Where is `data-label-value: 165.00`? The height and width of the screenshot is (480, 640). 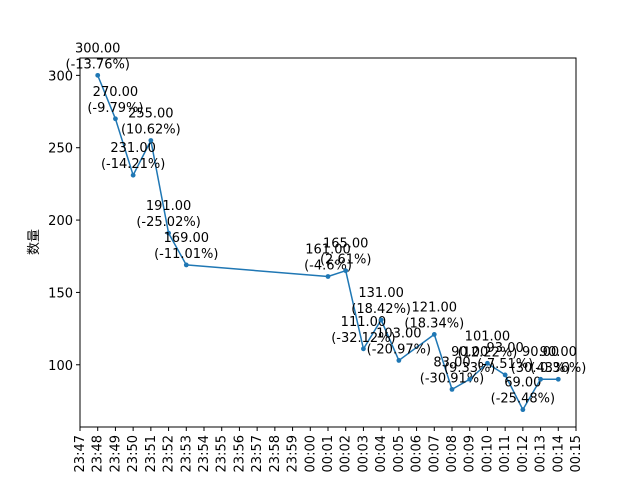
data-label-value: 165.00 is located at coordinates (346, 244).